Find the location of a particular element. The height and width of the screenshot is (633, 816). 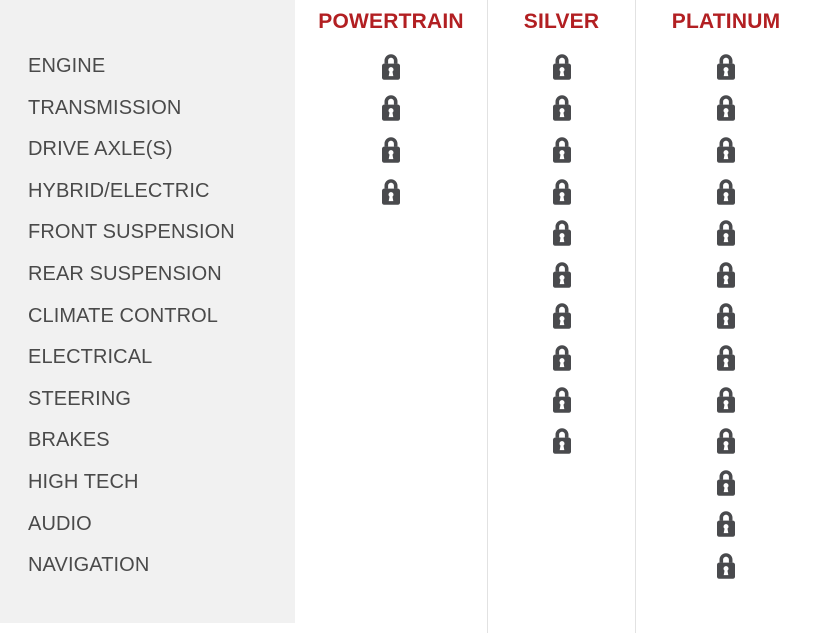

column-divider-silver-platinum is located at coordinates (635, 316).